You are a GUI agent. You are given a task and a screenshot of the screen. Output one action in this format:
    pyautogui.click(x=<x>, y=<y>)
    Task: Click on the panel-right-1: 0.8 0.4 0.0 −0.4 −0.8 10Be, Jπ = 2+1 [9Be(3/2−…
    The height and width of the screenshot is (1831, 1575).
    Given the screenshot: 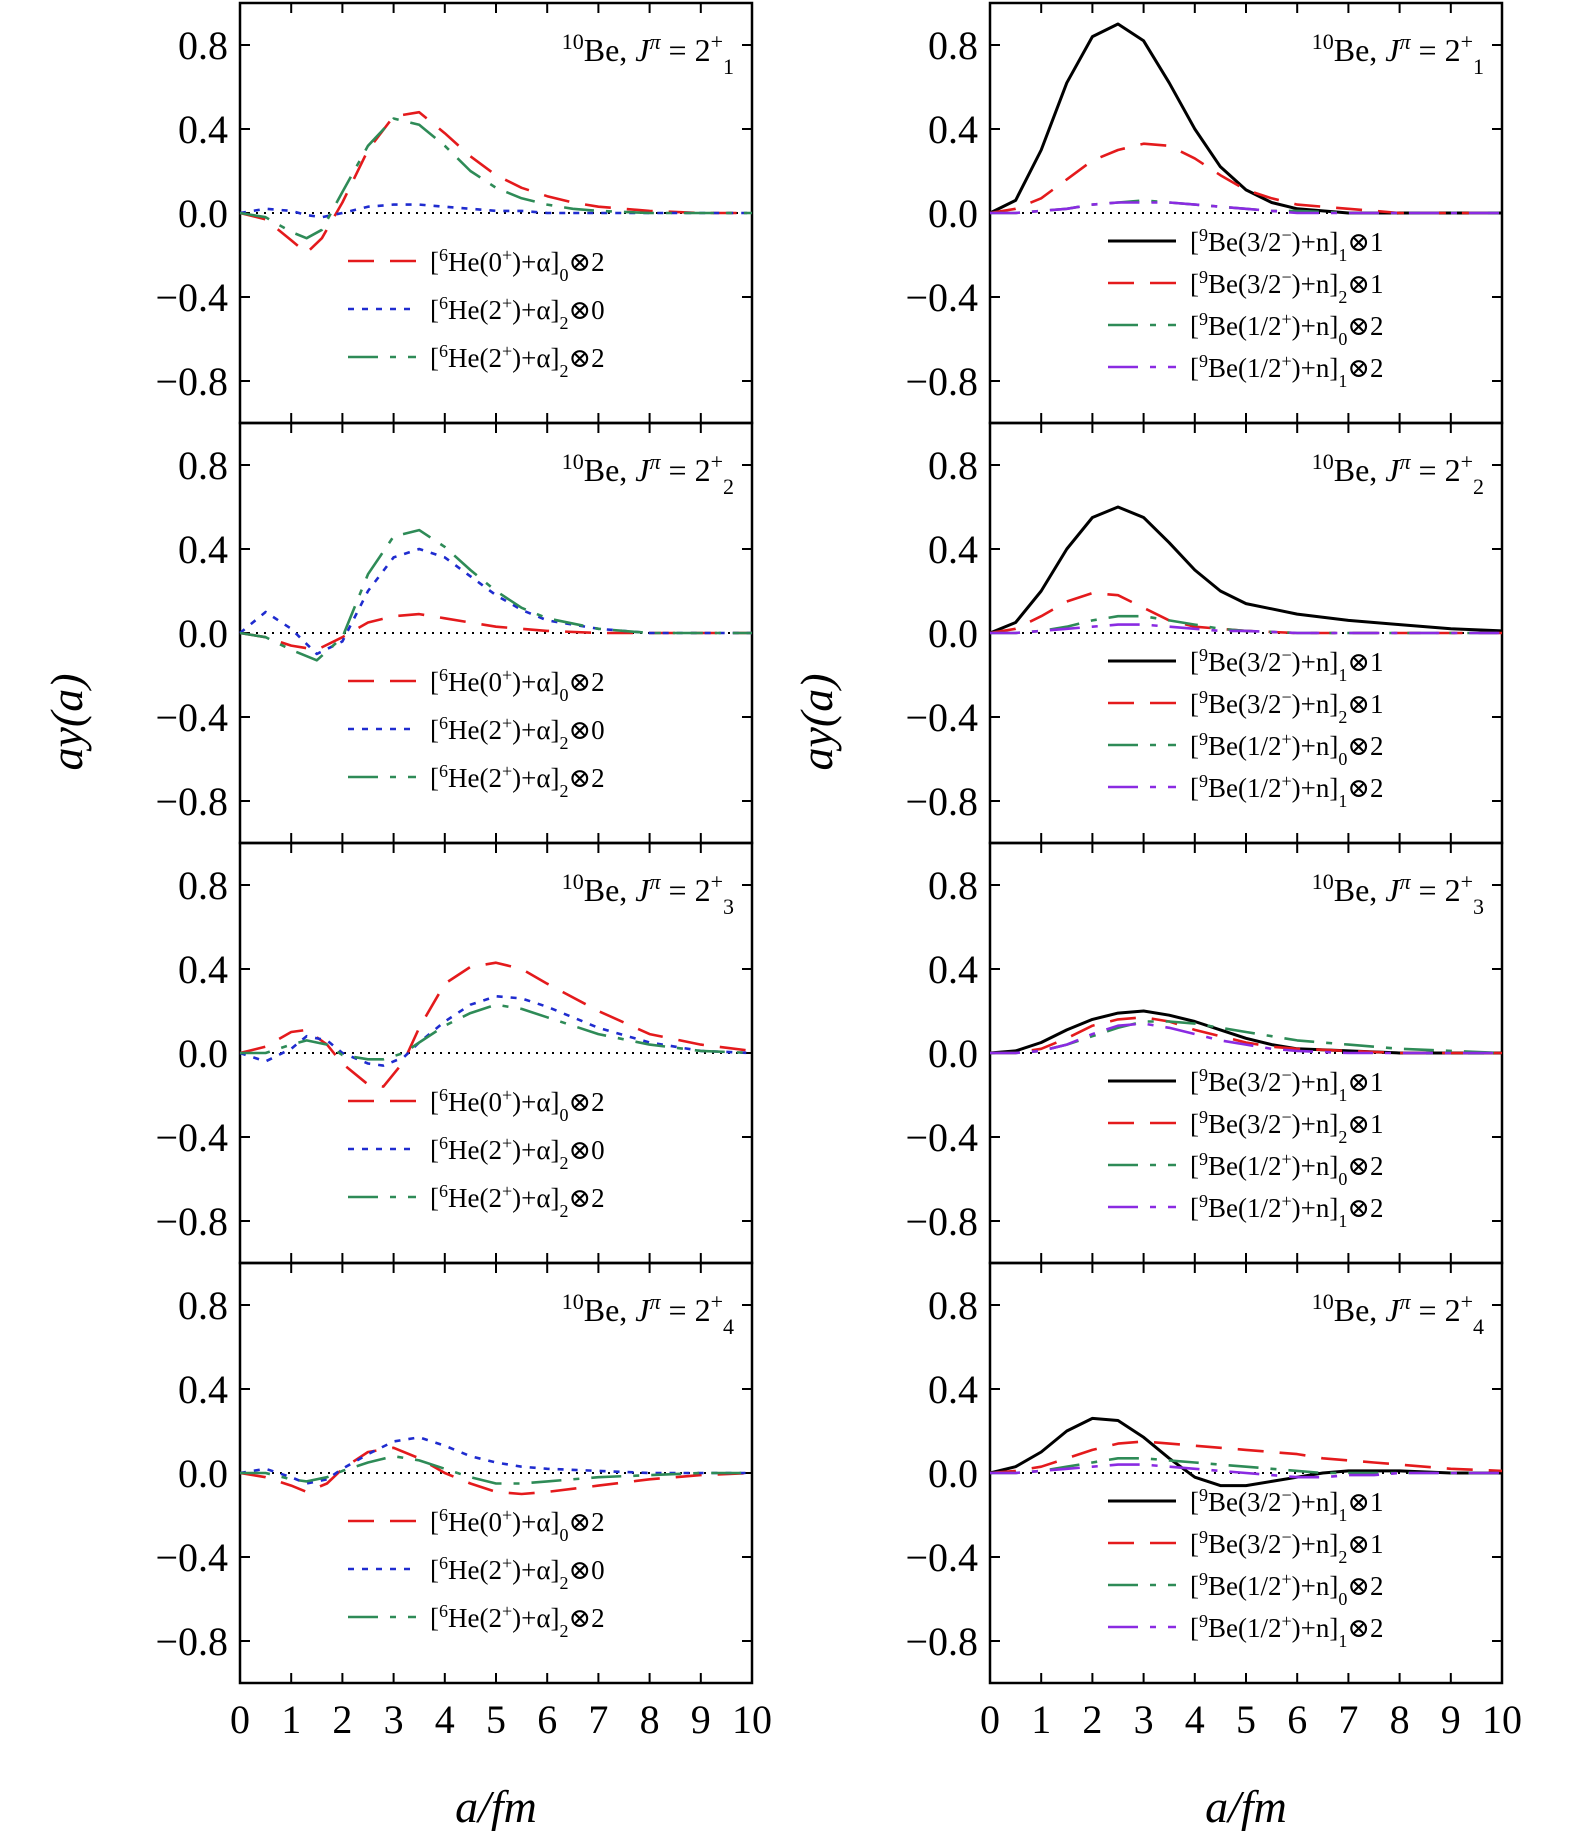 What is the action you would take?
    pyautogui.click(x=1204, y=213)
    